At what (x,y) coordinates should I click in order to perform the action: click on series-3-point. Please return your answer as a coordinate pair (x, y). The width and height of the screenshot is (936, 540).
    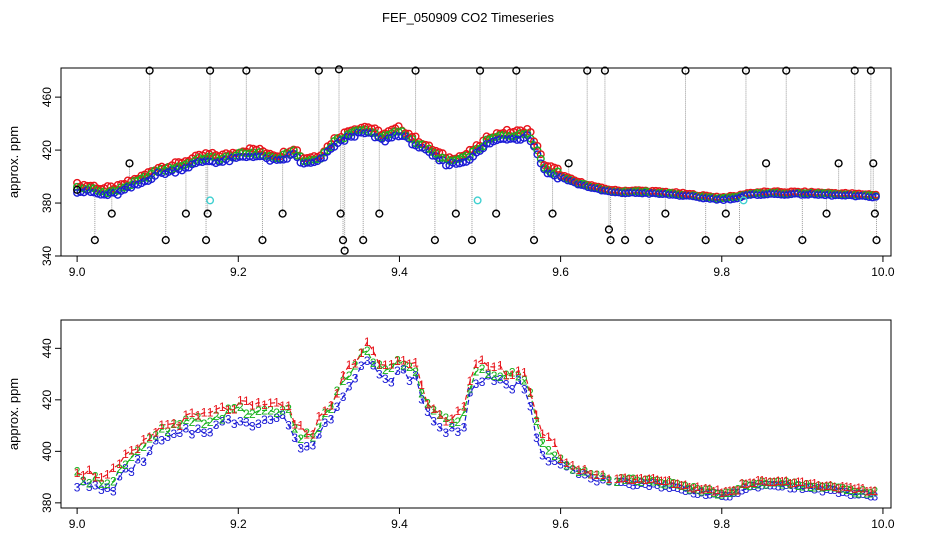
    Looking at the image, I should click on (324, 157).